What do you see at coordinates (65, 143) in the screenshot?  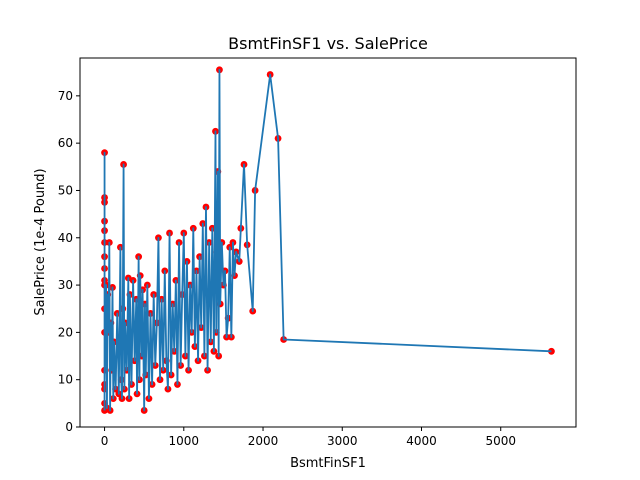 I see `y-tick-label: 60` at bounding box center [65, 143].